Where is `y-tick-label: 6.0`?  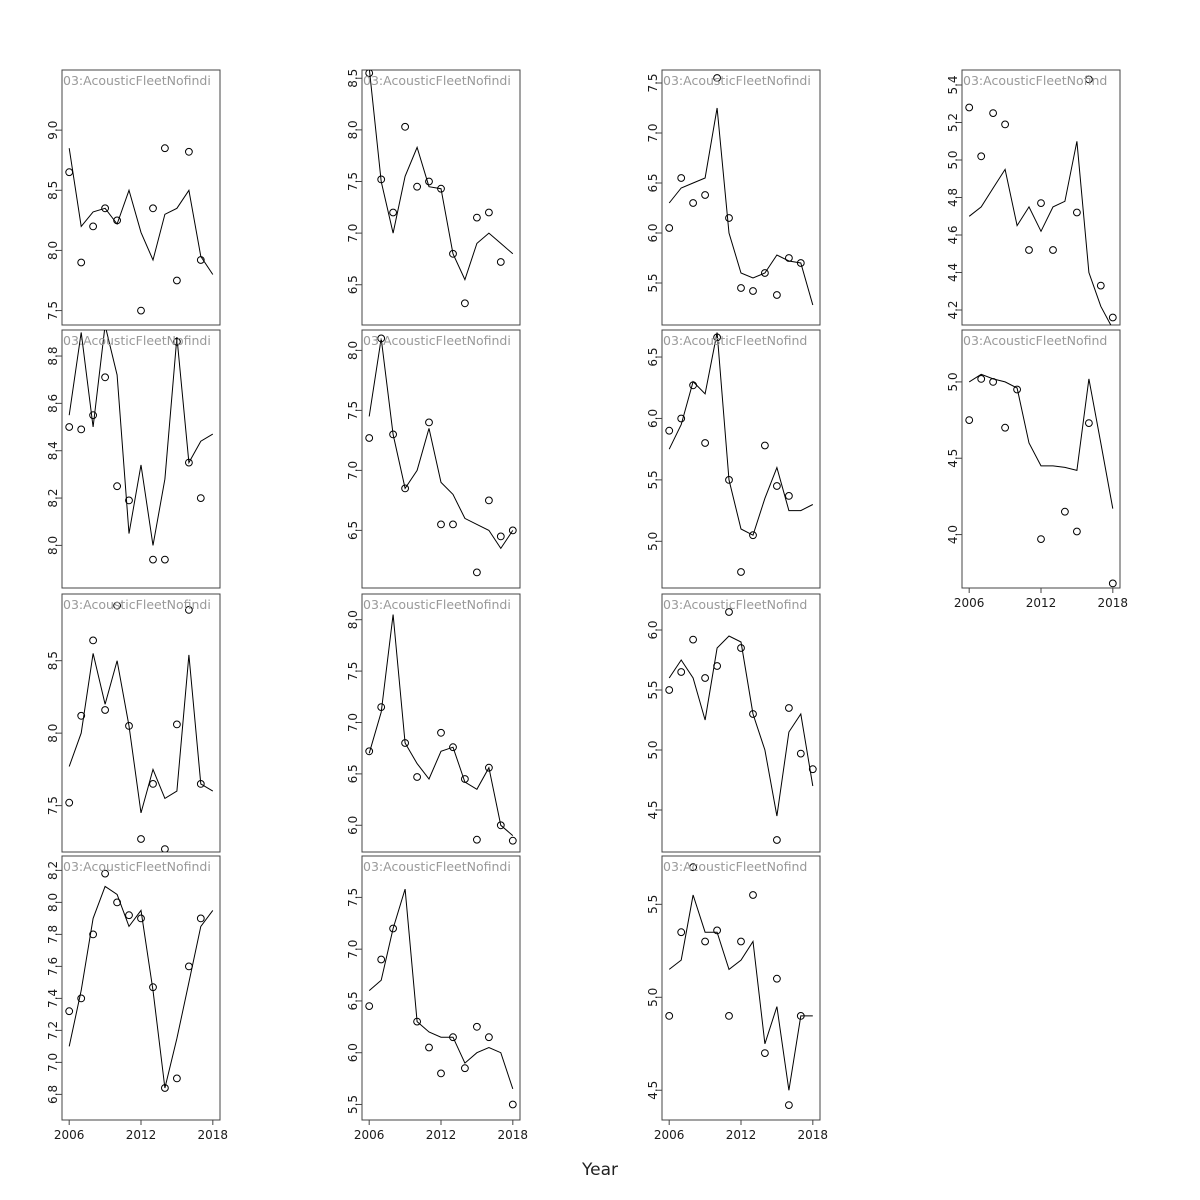
y-tick-label: 6.0 is located at coordinates (353, 825).